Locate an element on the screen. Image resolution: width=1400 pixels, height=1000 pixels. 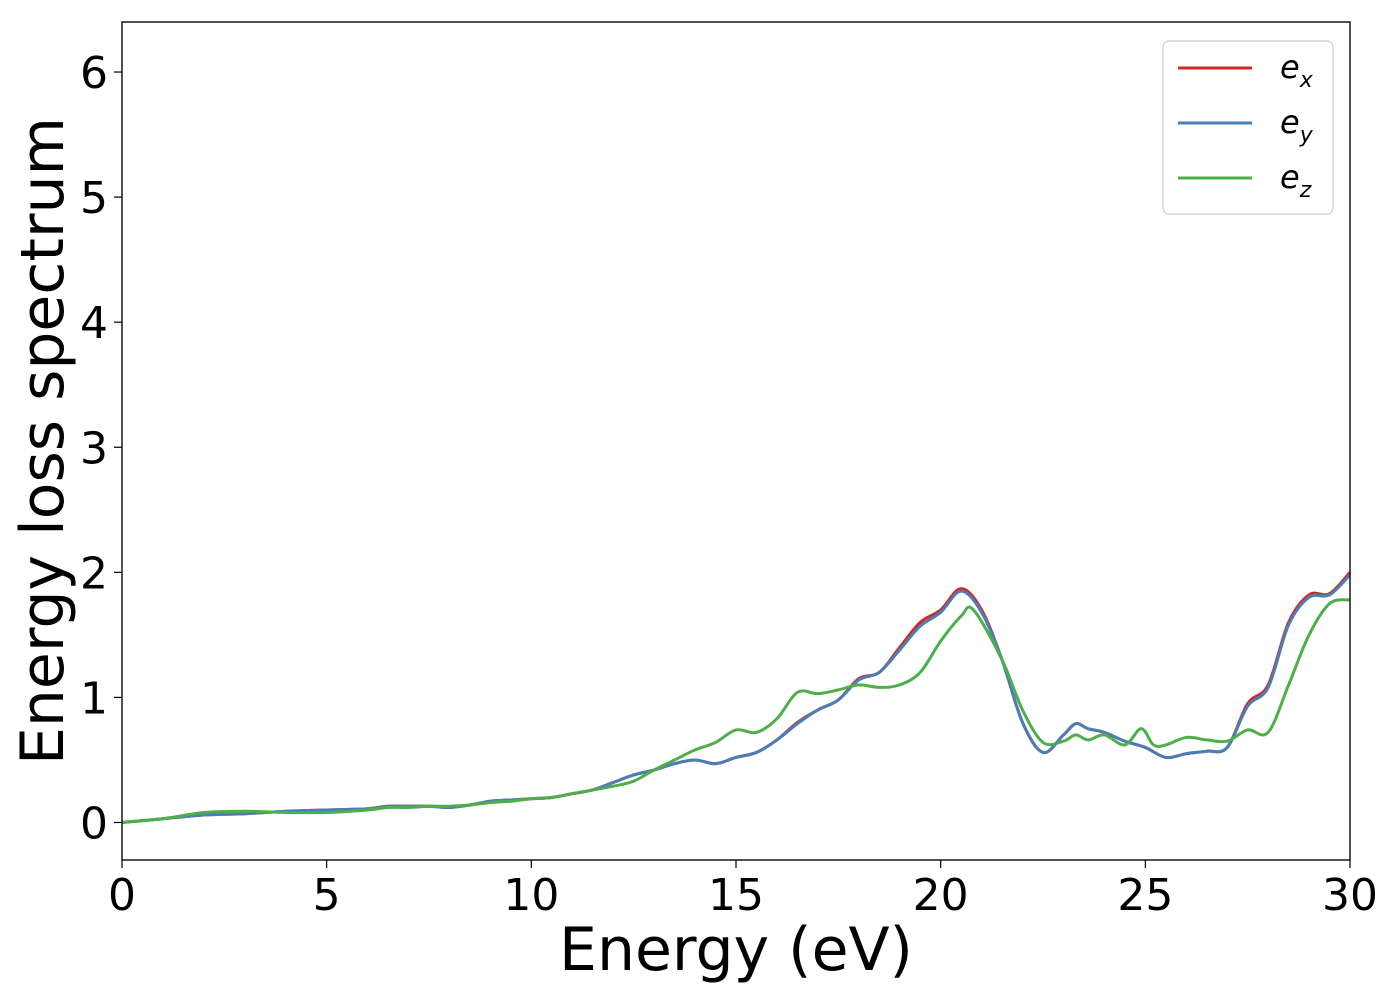
legend-label-subscript: y is located at coordinates (1306, 135).